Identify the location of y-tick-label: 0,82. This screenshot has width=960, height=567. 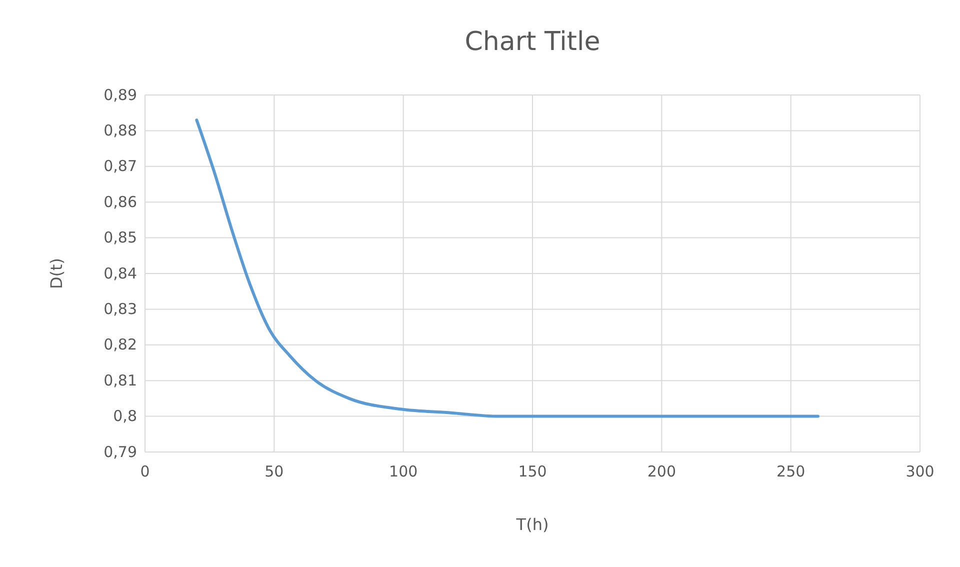
(120, 345).